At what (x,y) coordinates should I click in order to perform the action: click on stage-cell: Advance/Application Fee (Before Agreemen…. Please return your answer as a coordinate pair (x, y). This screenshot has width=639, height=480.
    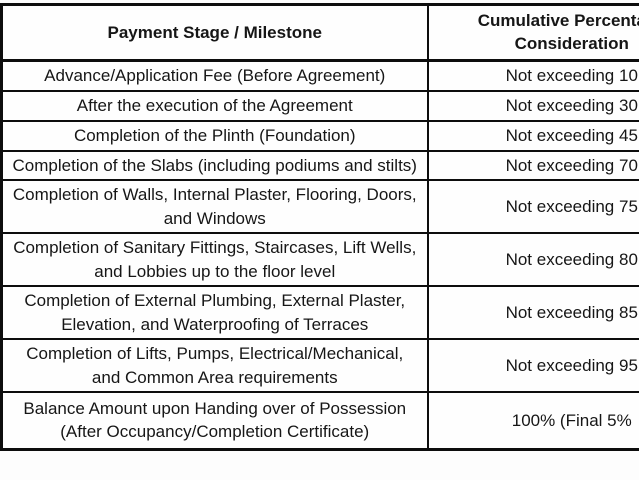
    Looking at the image, I should click on (214, 75).